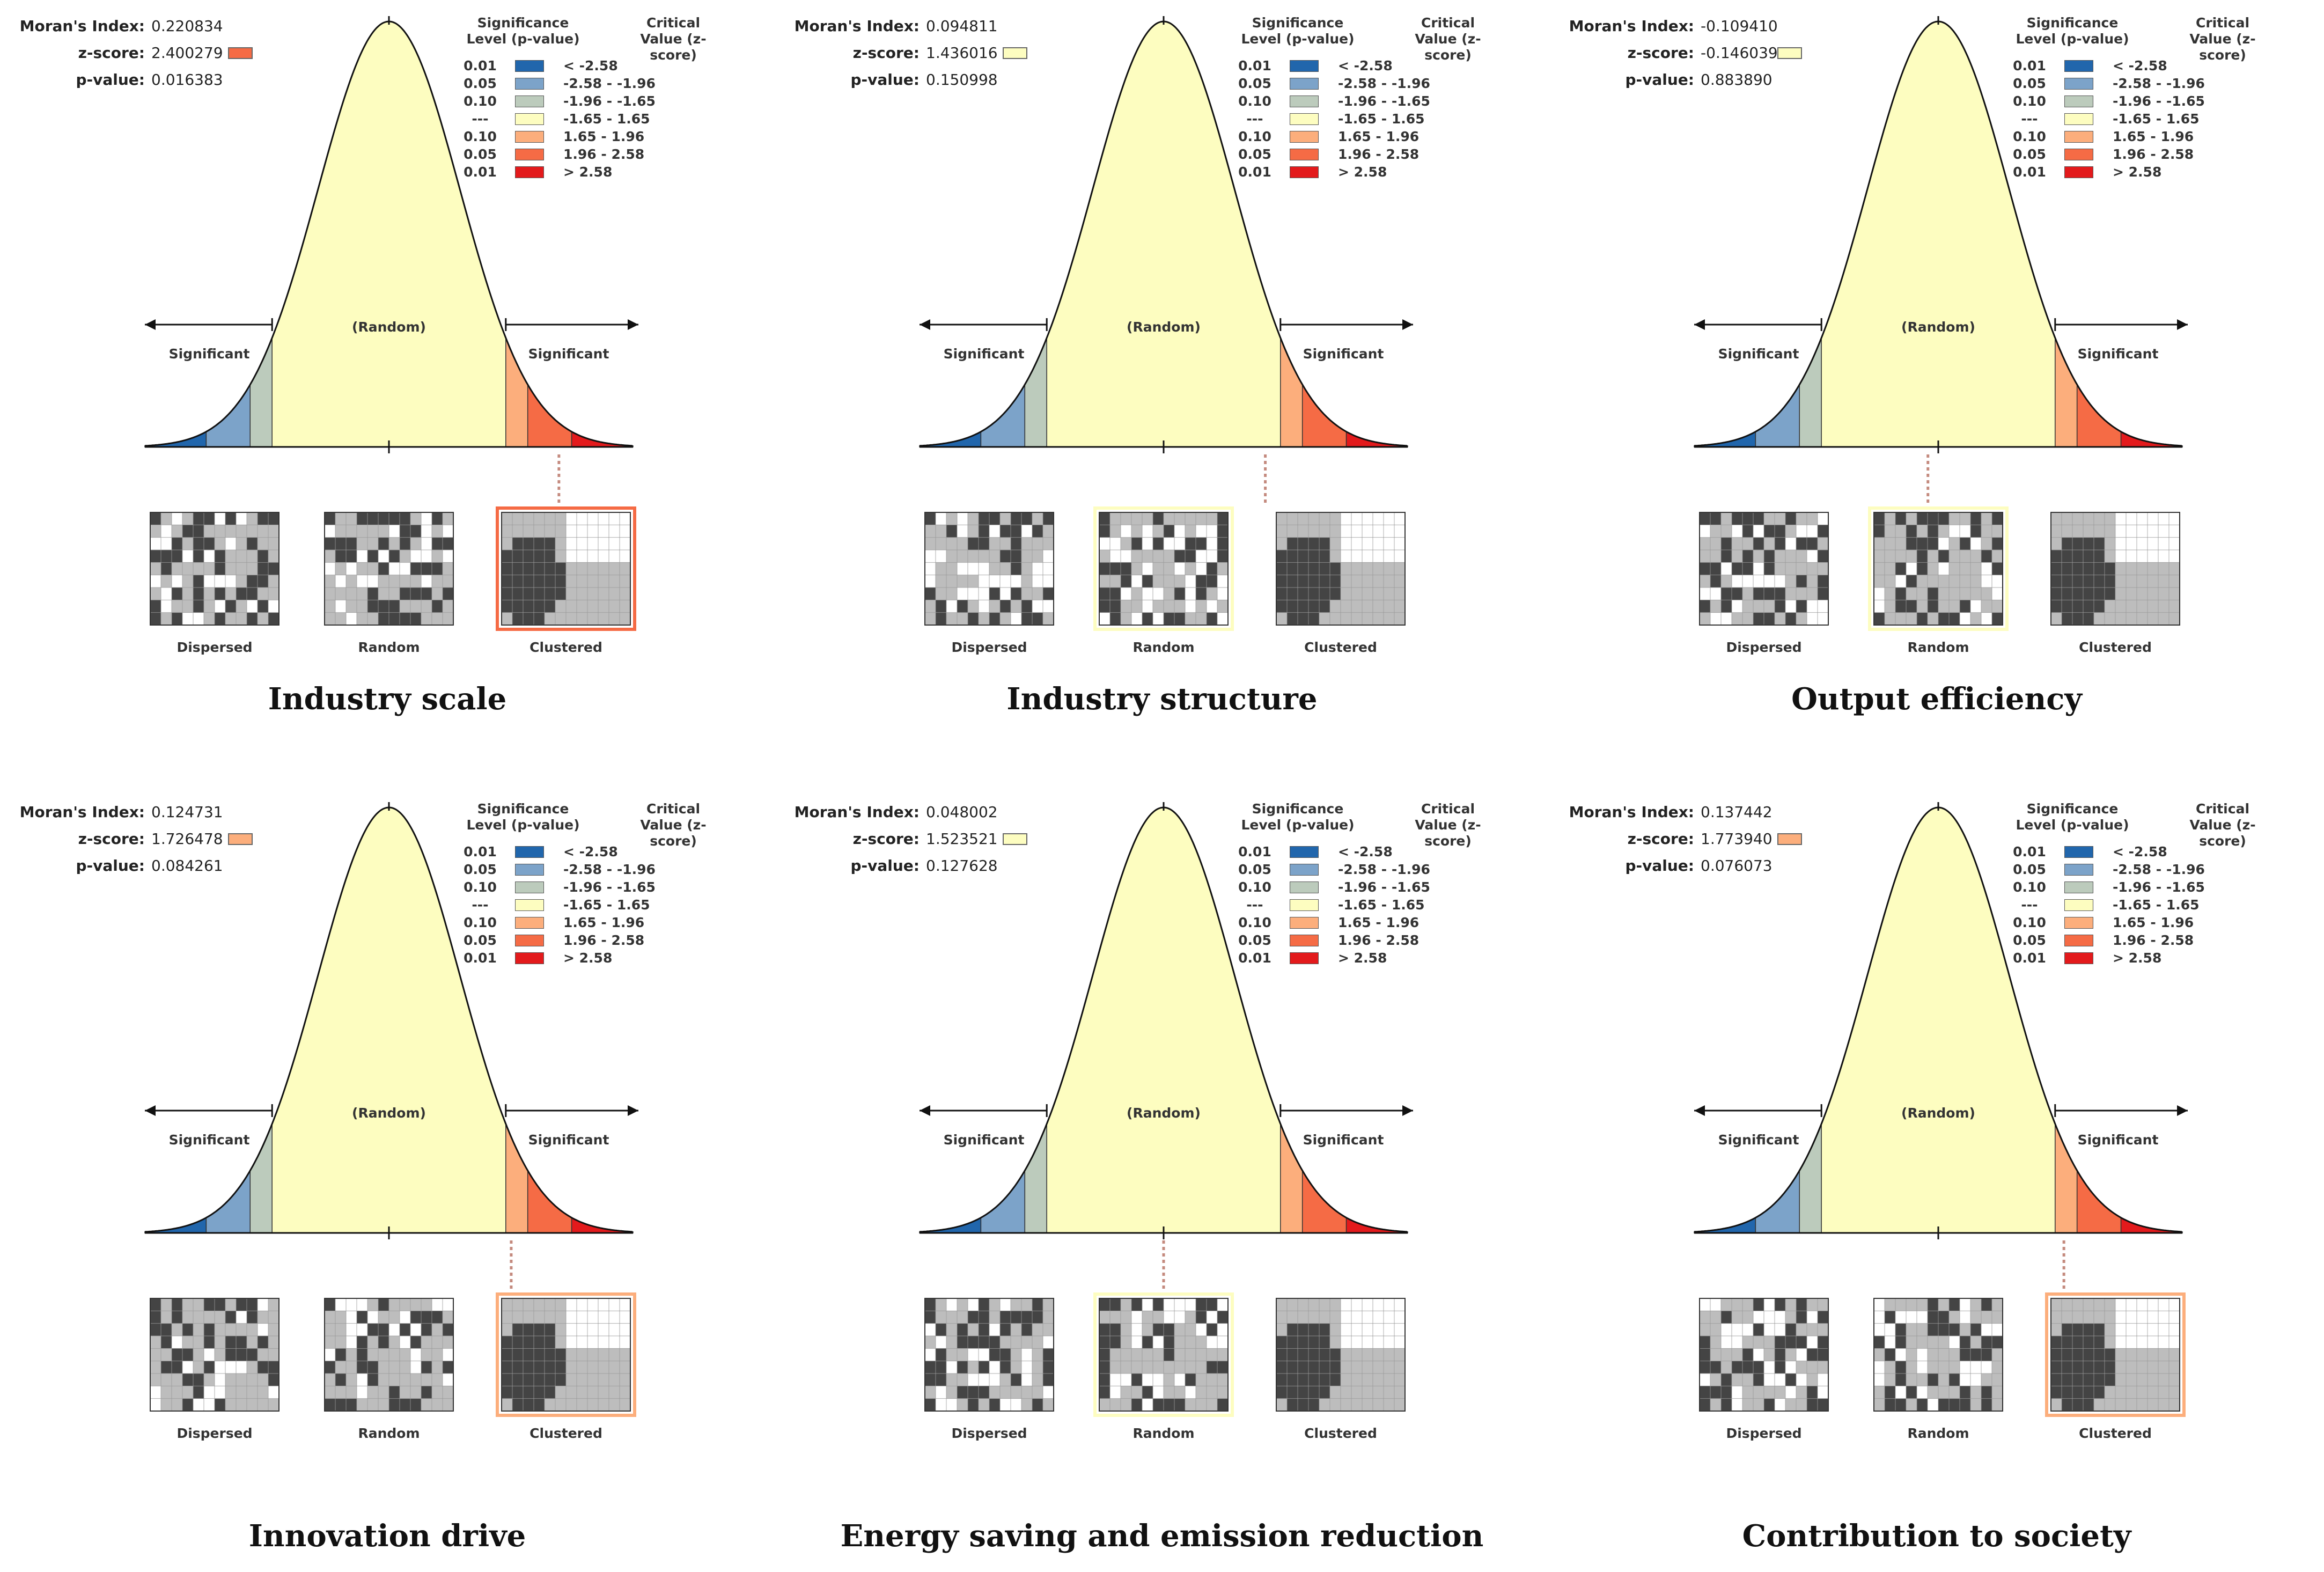  Describe the element at coordinates (209, 354) in the screenshot. I see `significant-left-label: Significant` at that location.